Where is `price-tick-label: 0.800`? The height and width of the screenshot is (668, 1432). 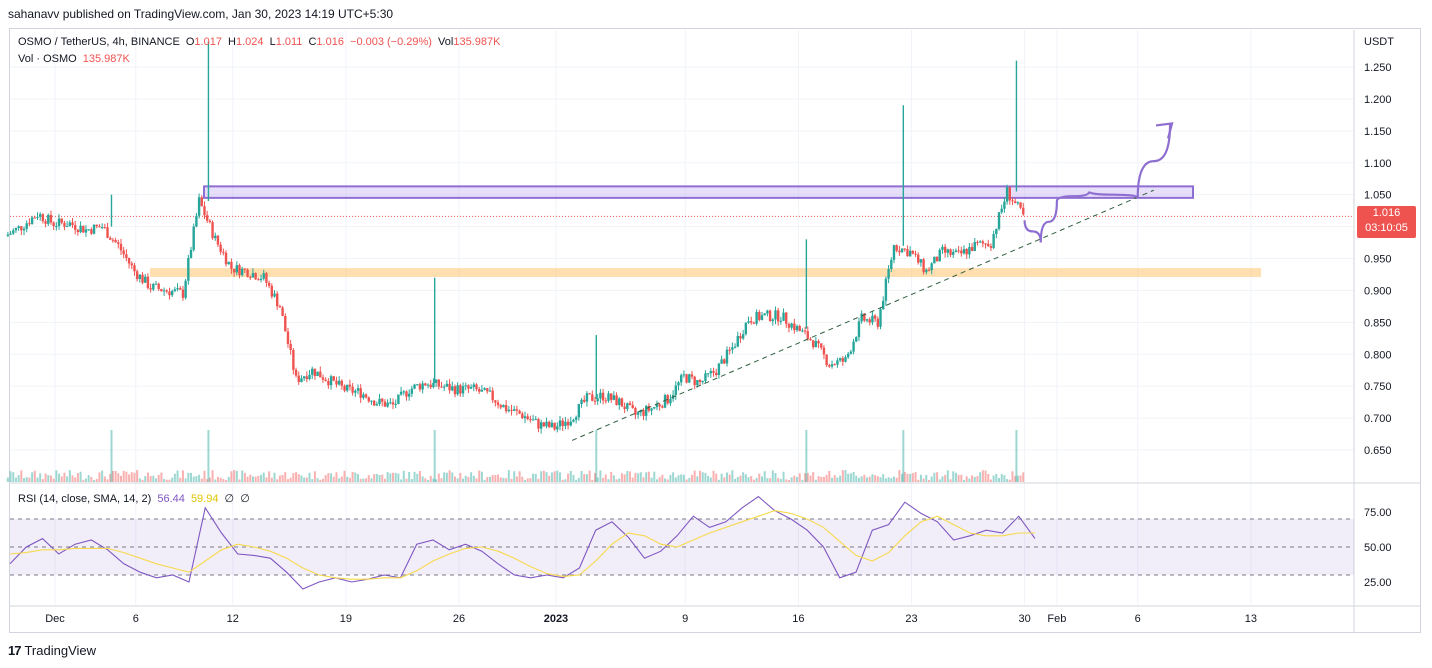
price-tick-label: 0.800 is located at coordinates (1378, 355).